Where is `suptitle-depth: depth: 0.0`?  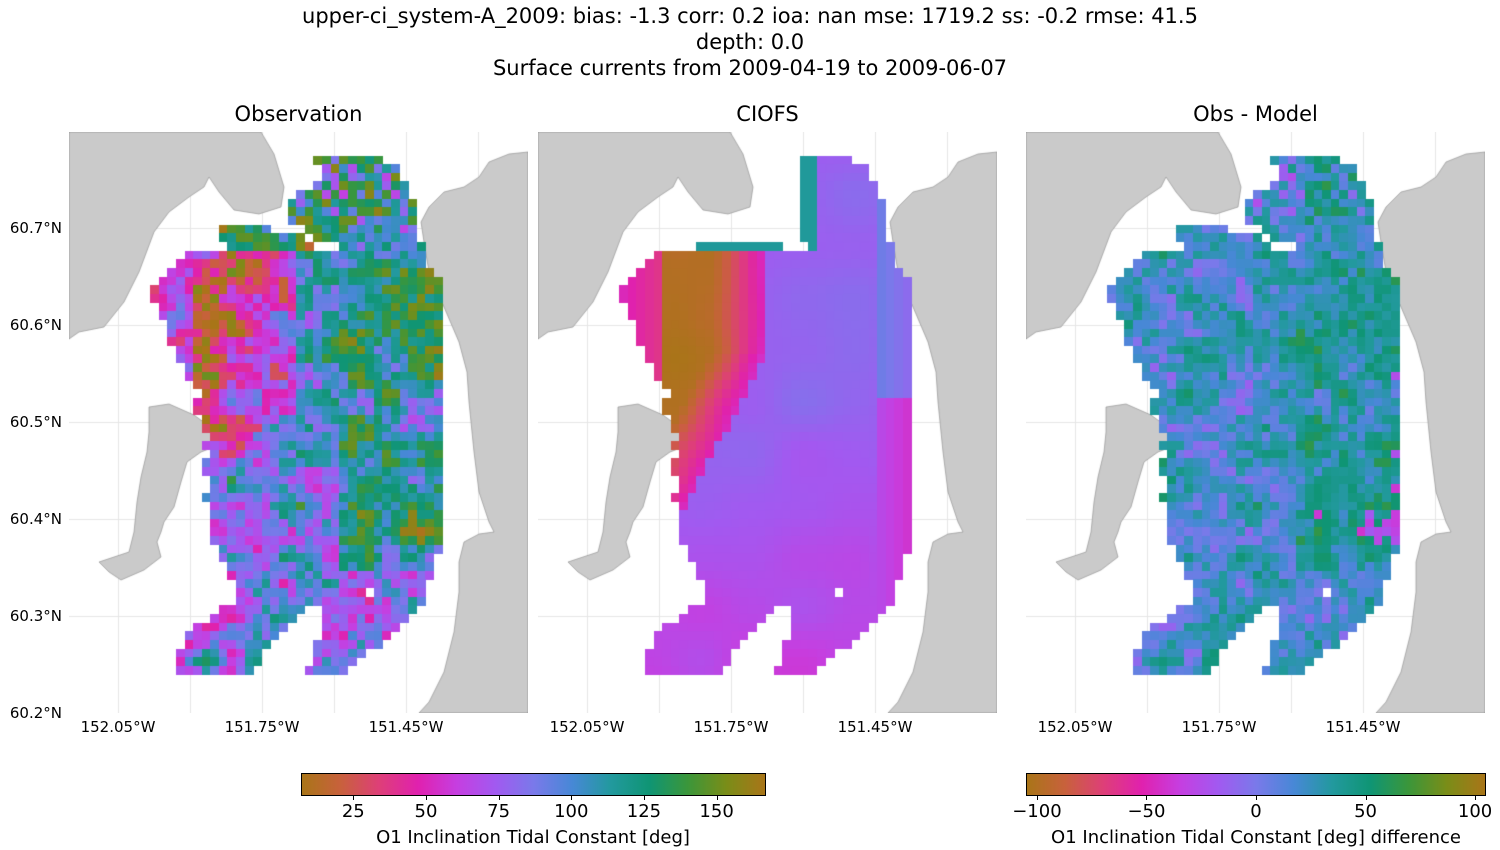
suptitle-depth: depth: 0.0 is located at coordinates (750, 42).